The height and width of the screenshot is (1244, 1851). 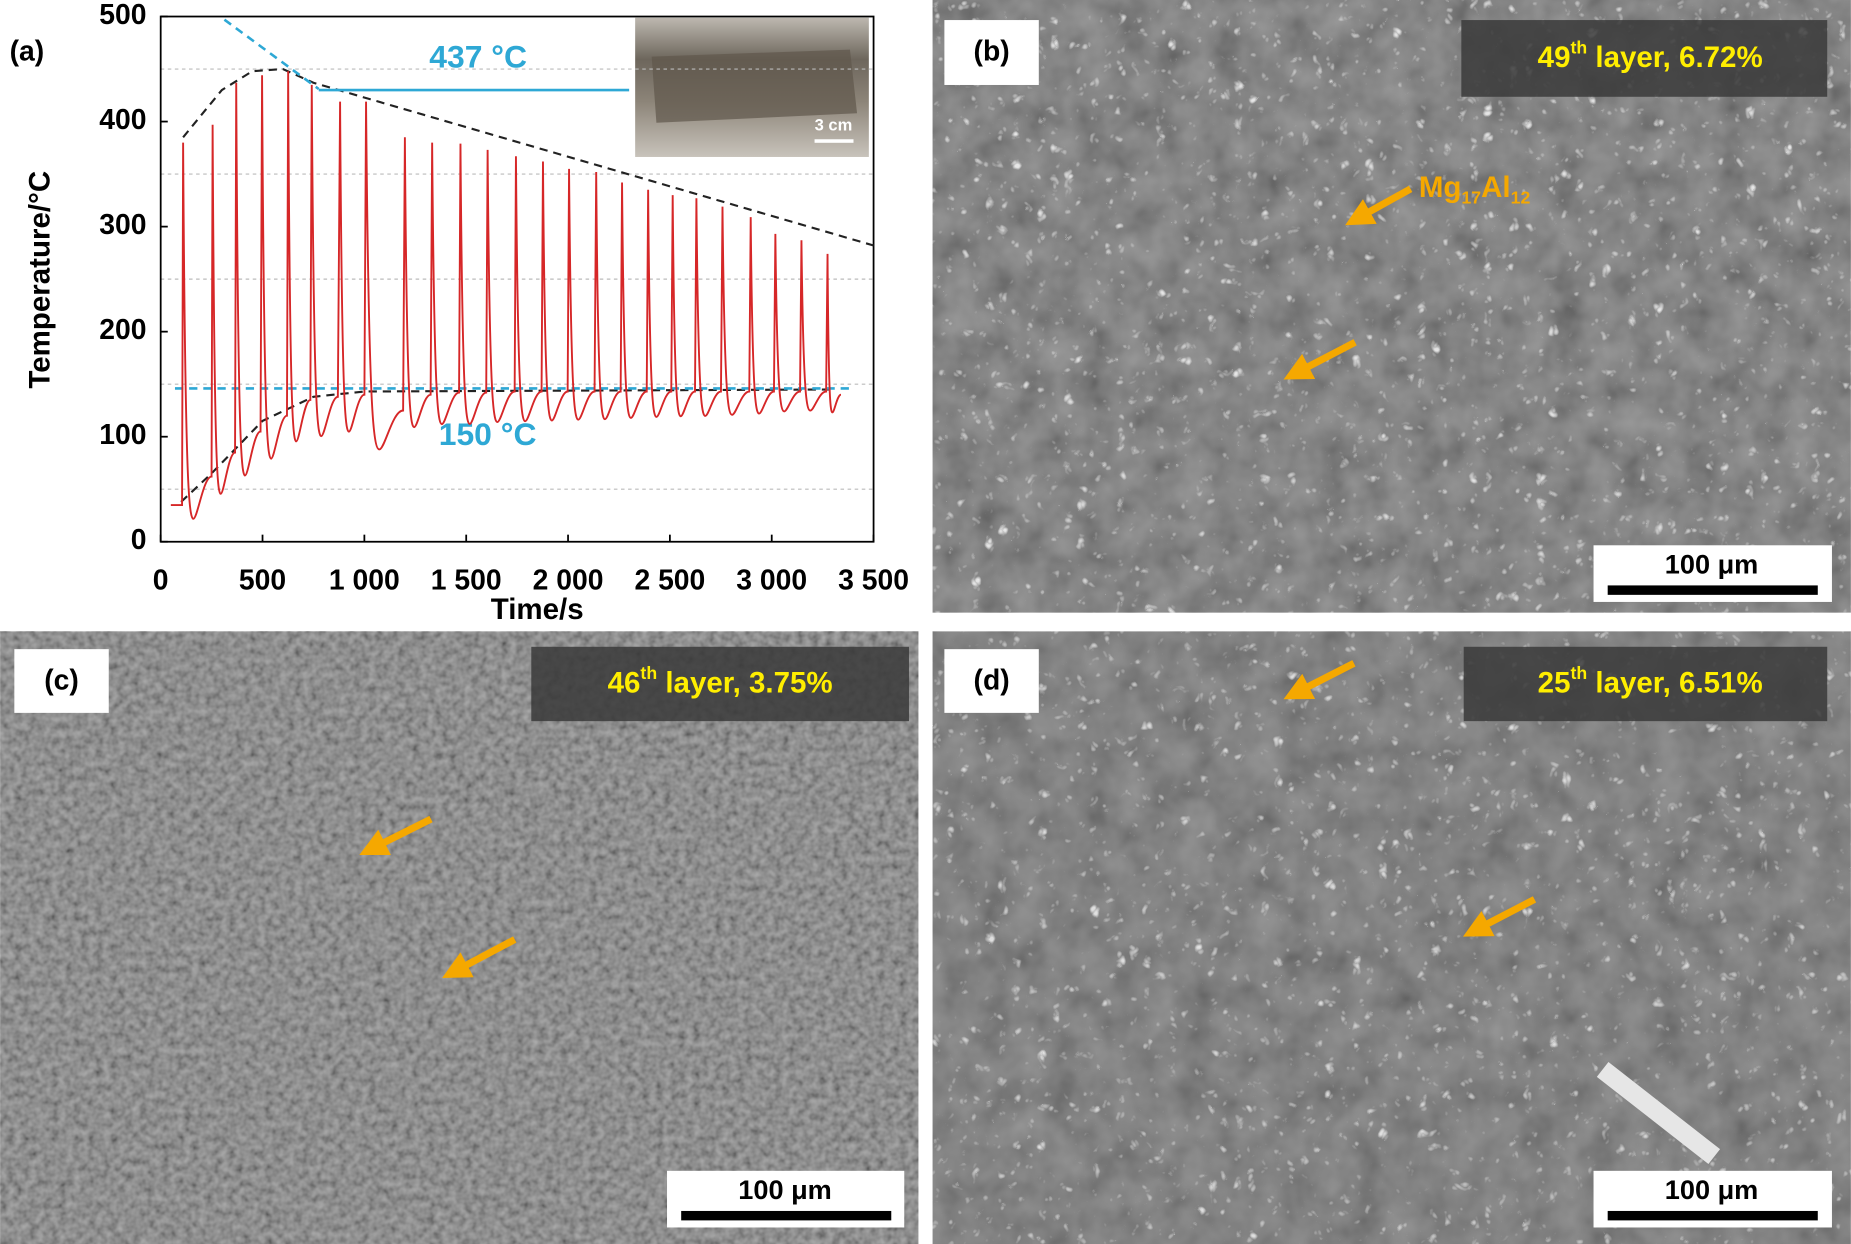 What do you see at coordinates (466, 580) in the screenshot?
I see `x-tick-label: 1 500` at bounding box center [466, 580].